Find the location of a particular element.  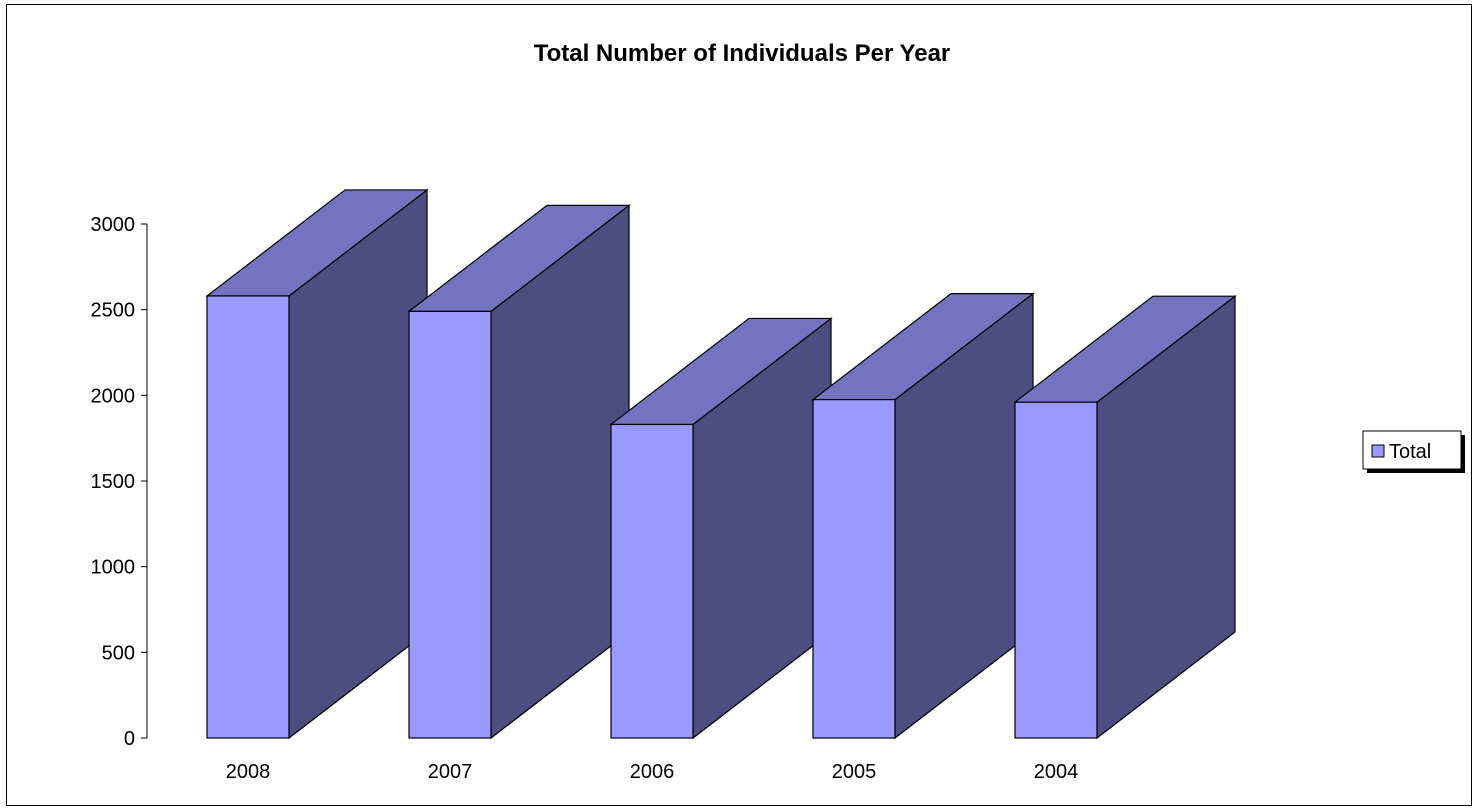

bar-2007 is located at coordinates (519, 472).